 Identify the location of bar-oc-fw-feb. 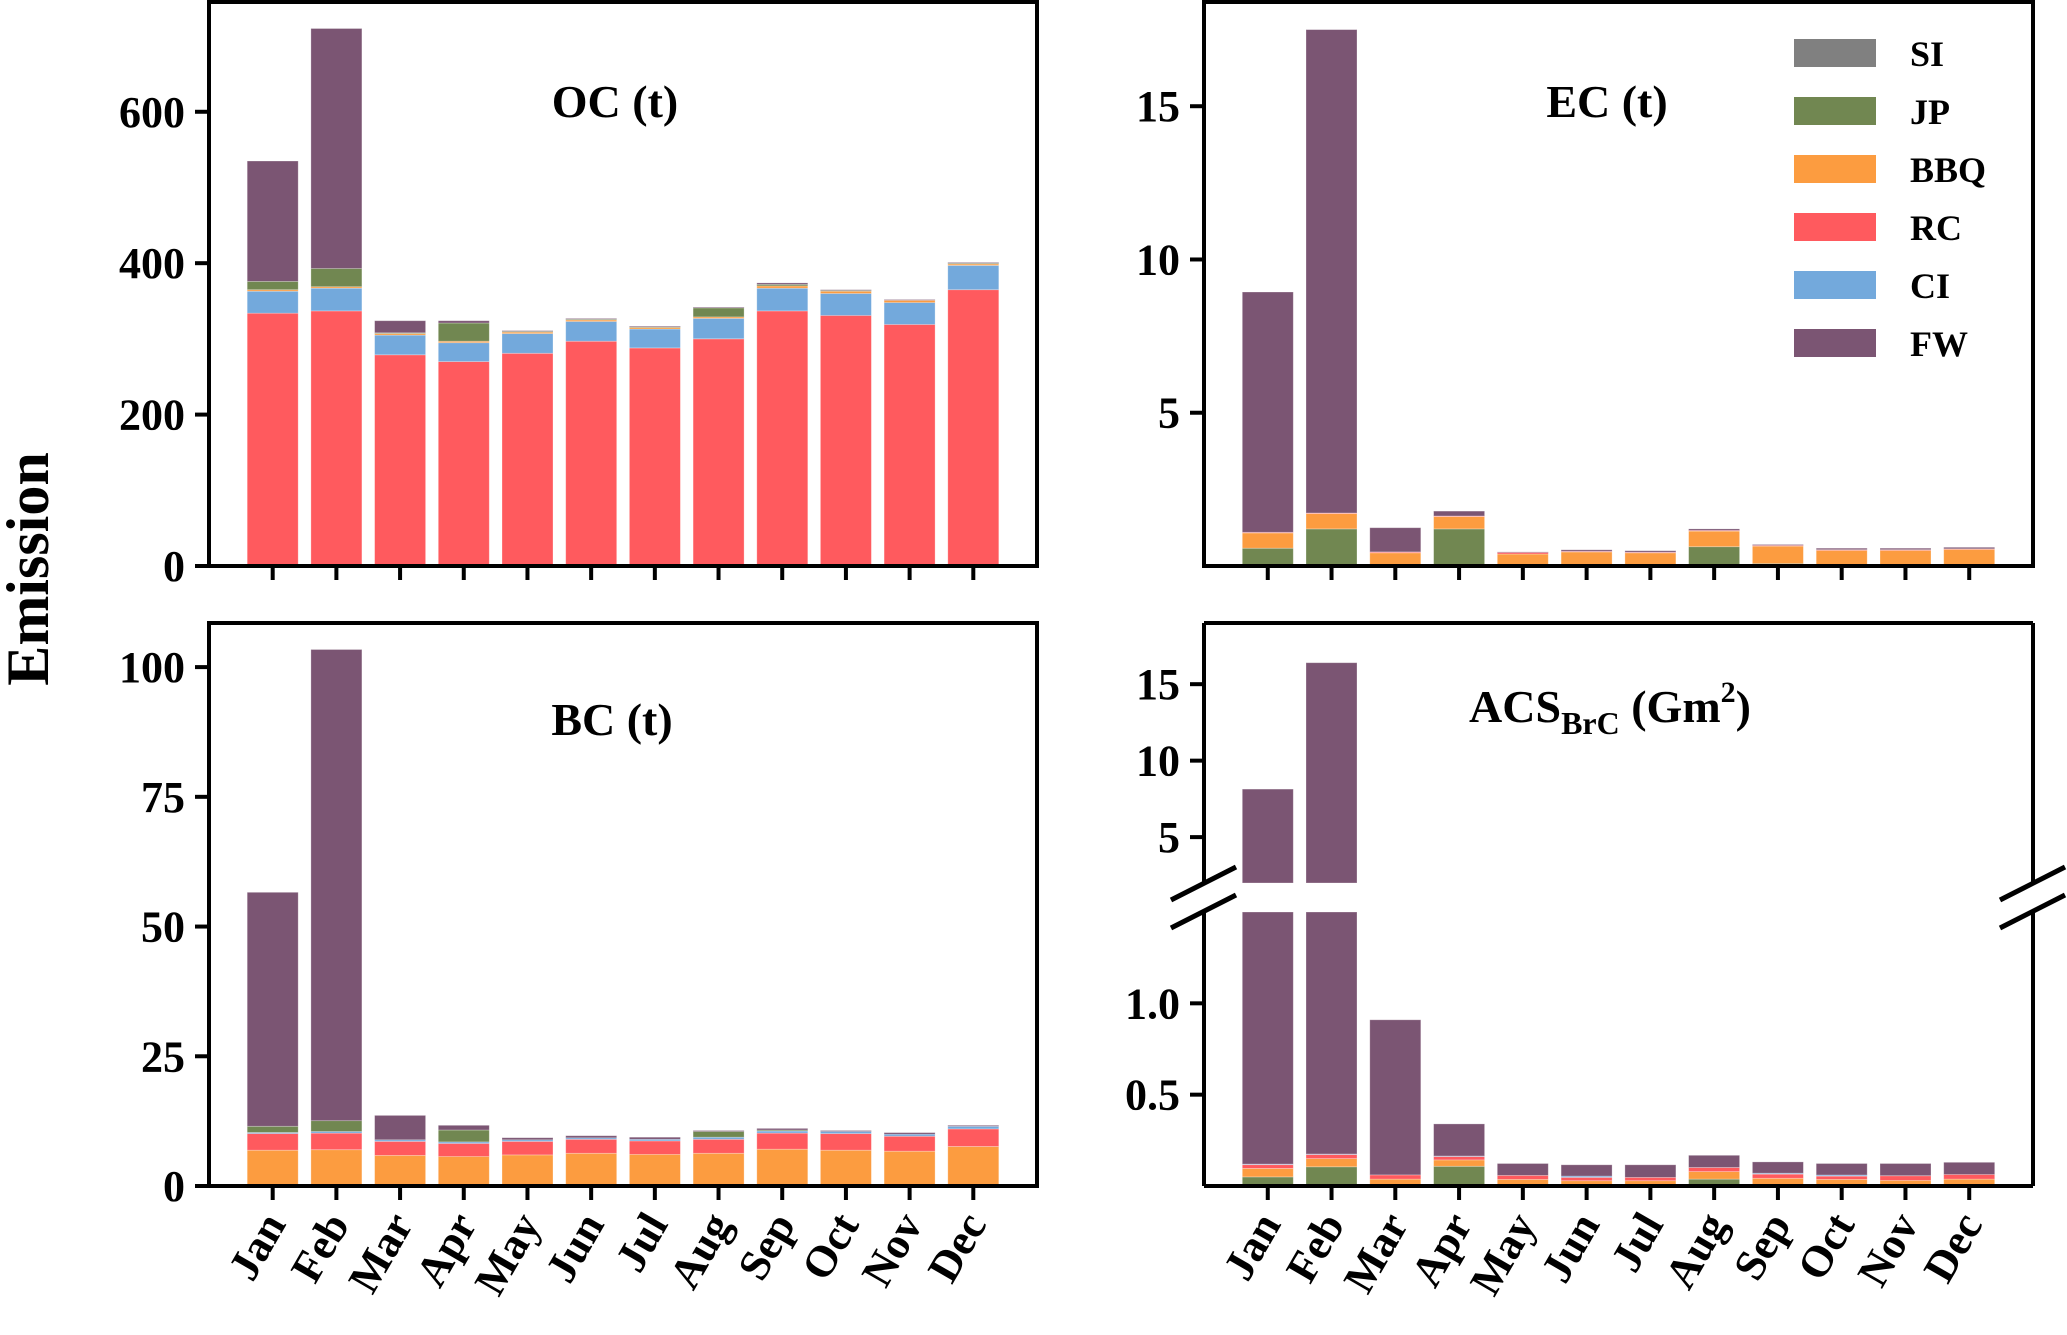
(336, 148).